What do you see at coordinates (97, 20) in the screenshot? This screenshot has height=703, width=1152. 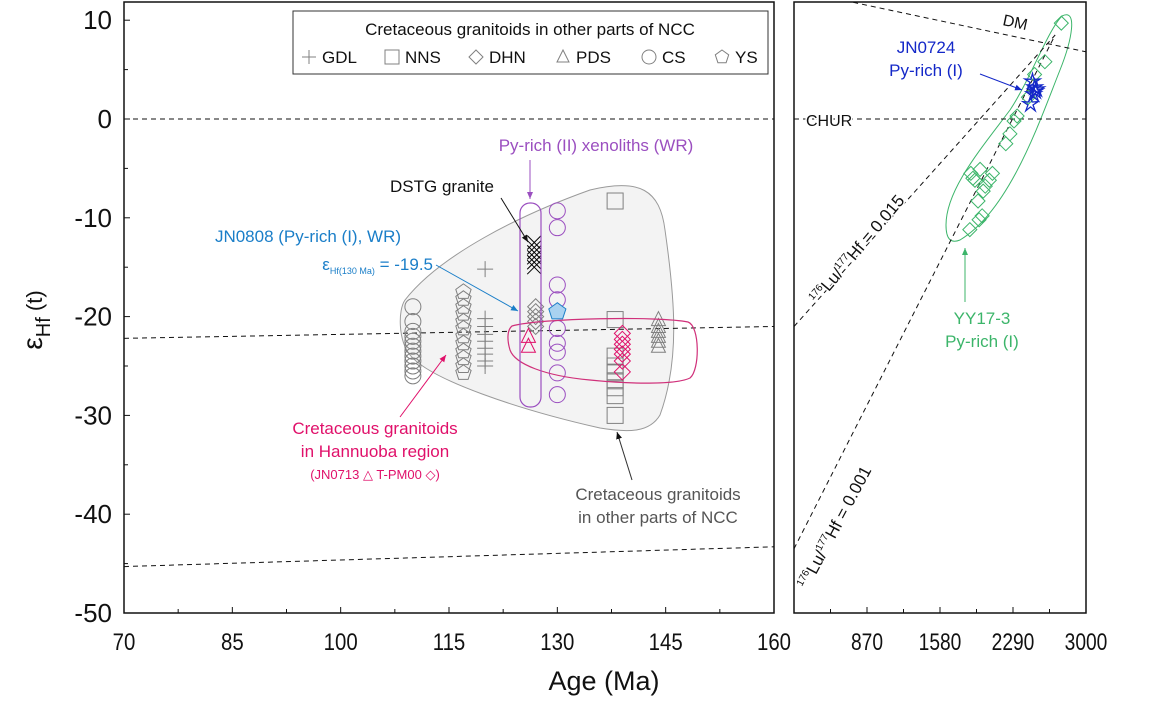 I see `y-tick-label: 10` at bounding box center [97, 20].